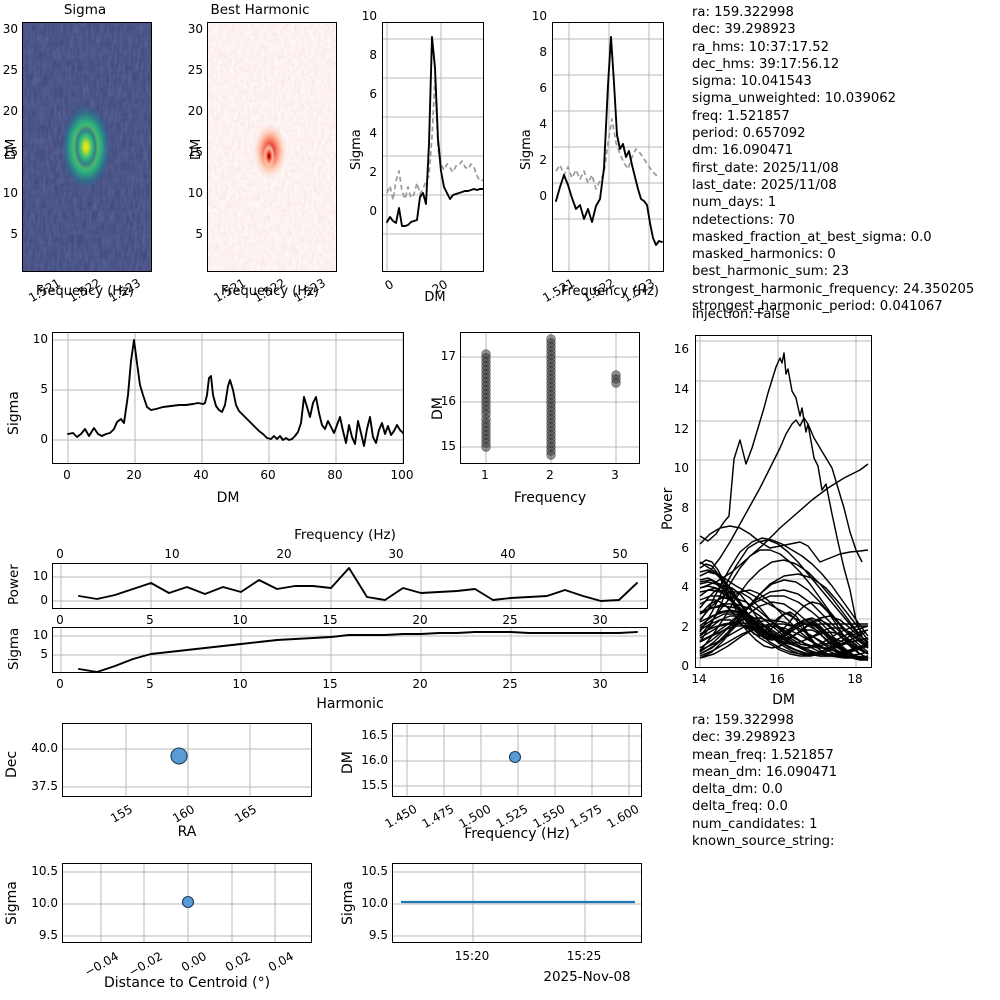  Describe the element at coordinates (10, 193) in the screenshot. I see `sigma-map-ytick: 10` at that location.